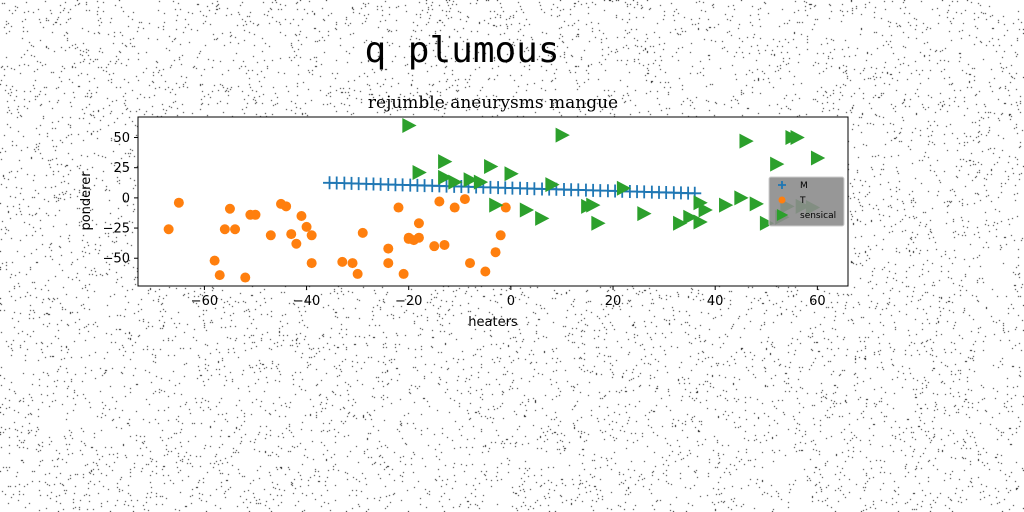 This screenshot has width=1024, height=512. I want to click on series-M, so click(512, 188).